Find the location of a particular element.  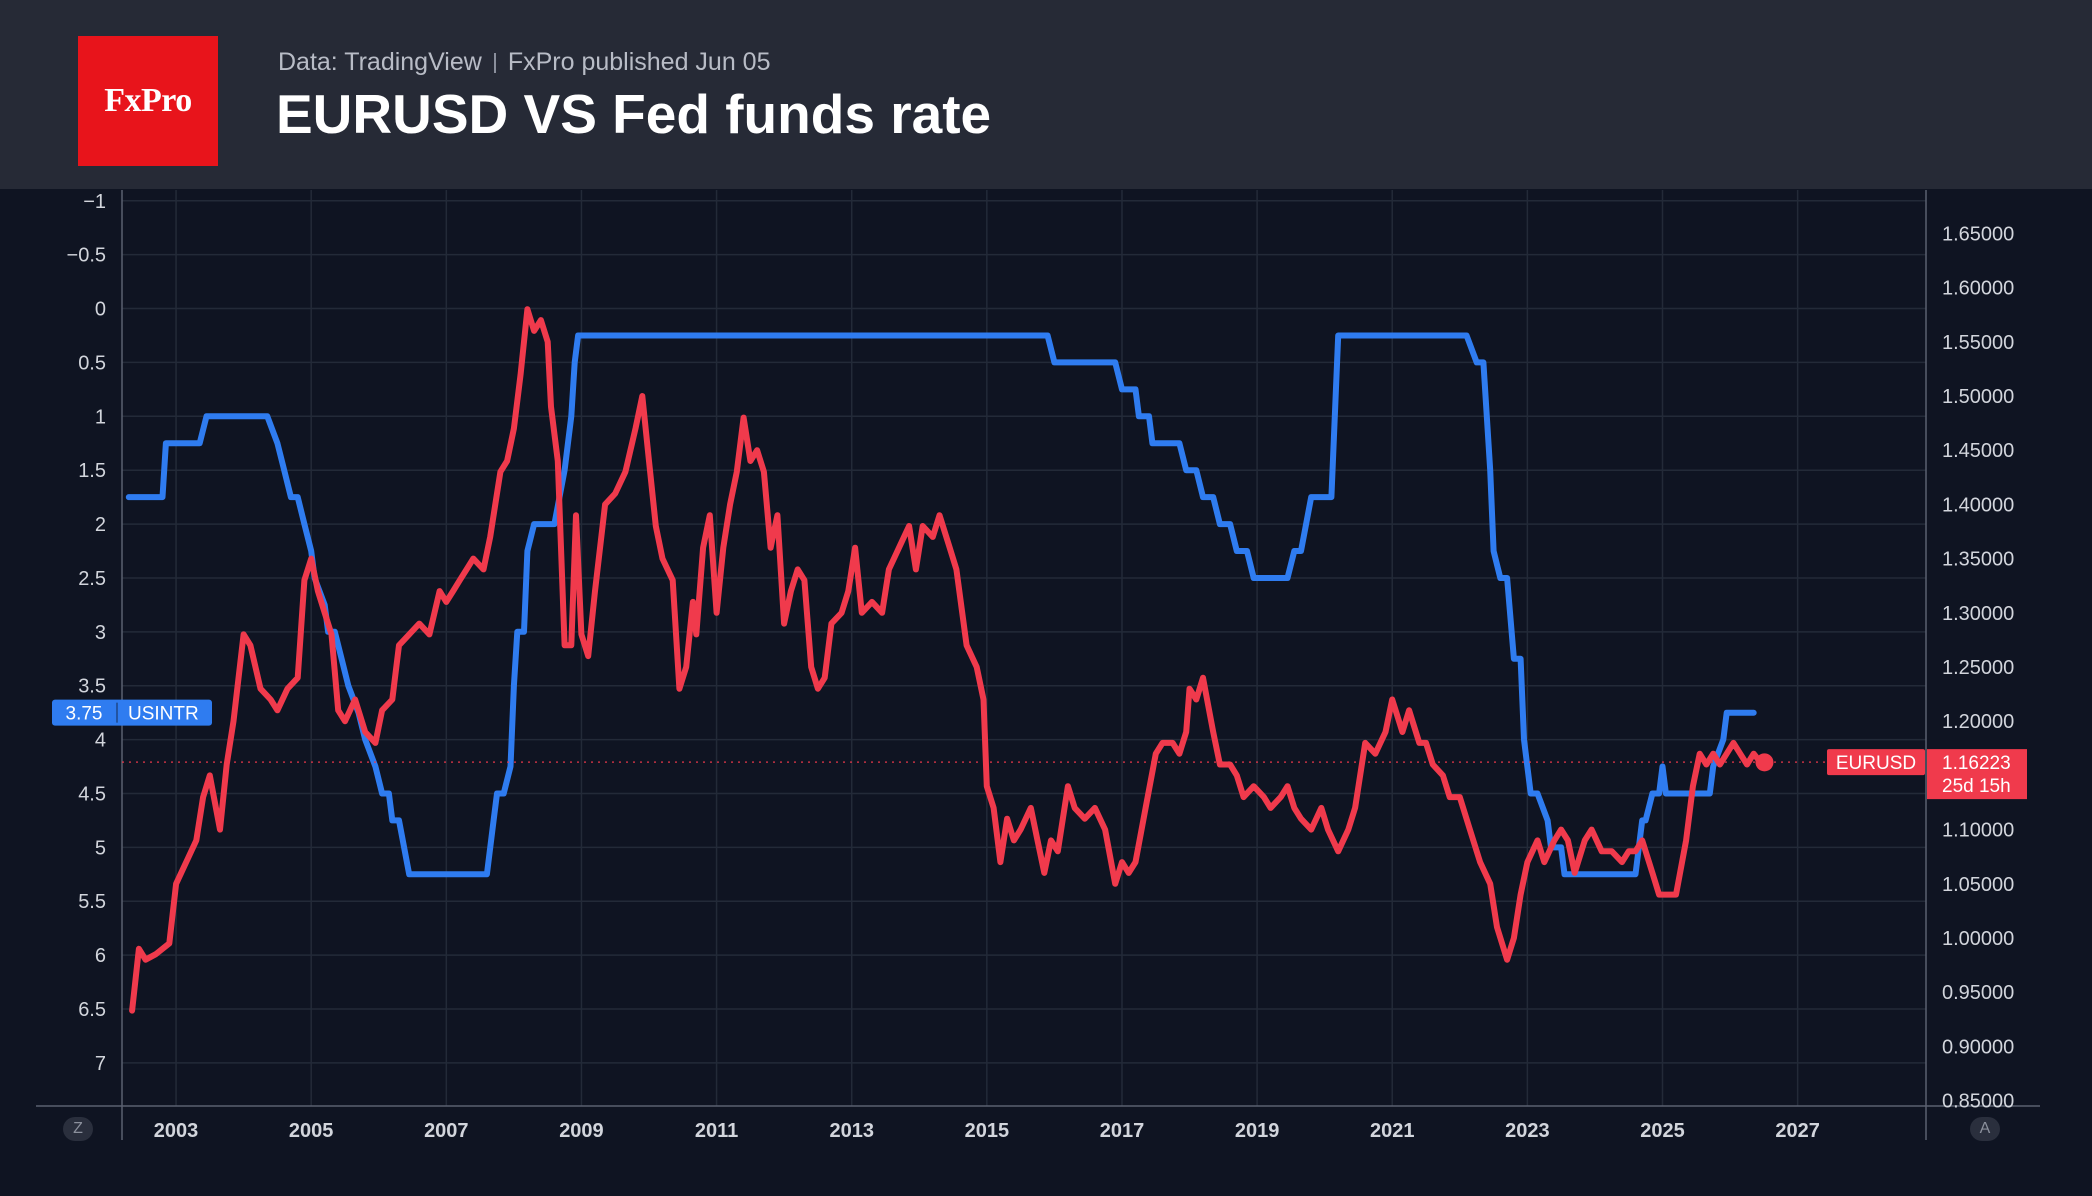

left-axis-tick-label: 2.5 is located at coordinates (92, 579).